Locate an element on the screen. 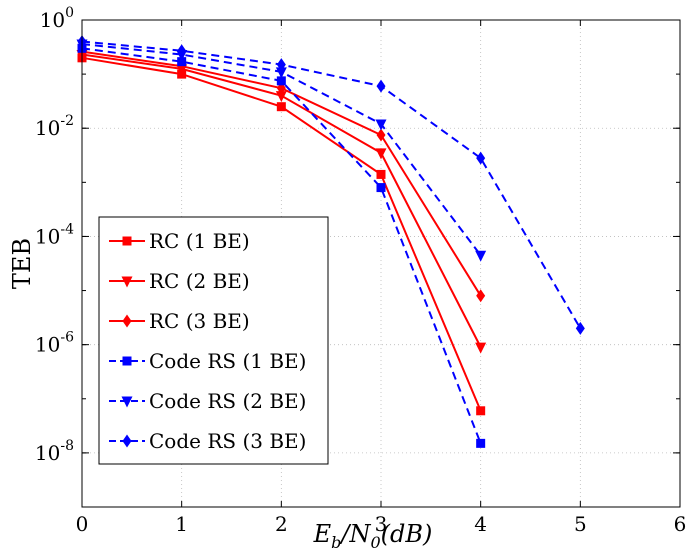  x-tick-label: 5 is located at coordinates (580, 524).